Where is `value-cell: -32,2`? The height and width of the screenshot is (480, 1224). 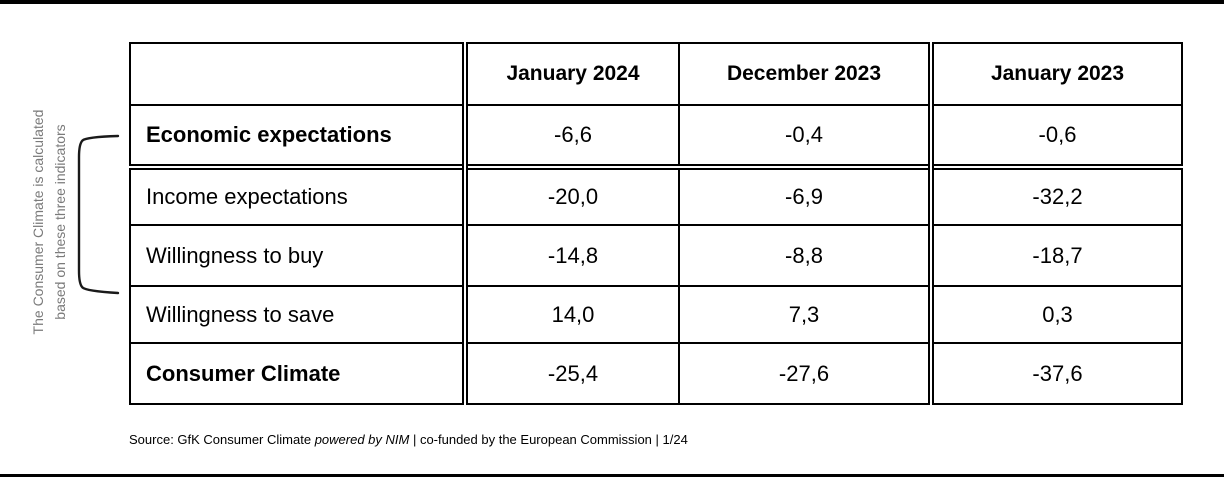 value-cell: -32,2 is located at coordinates (1055, 195).